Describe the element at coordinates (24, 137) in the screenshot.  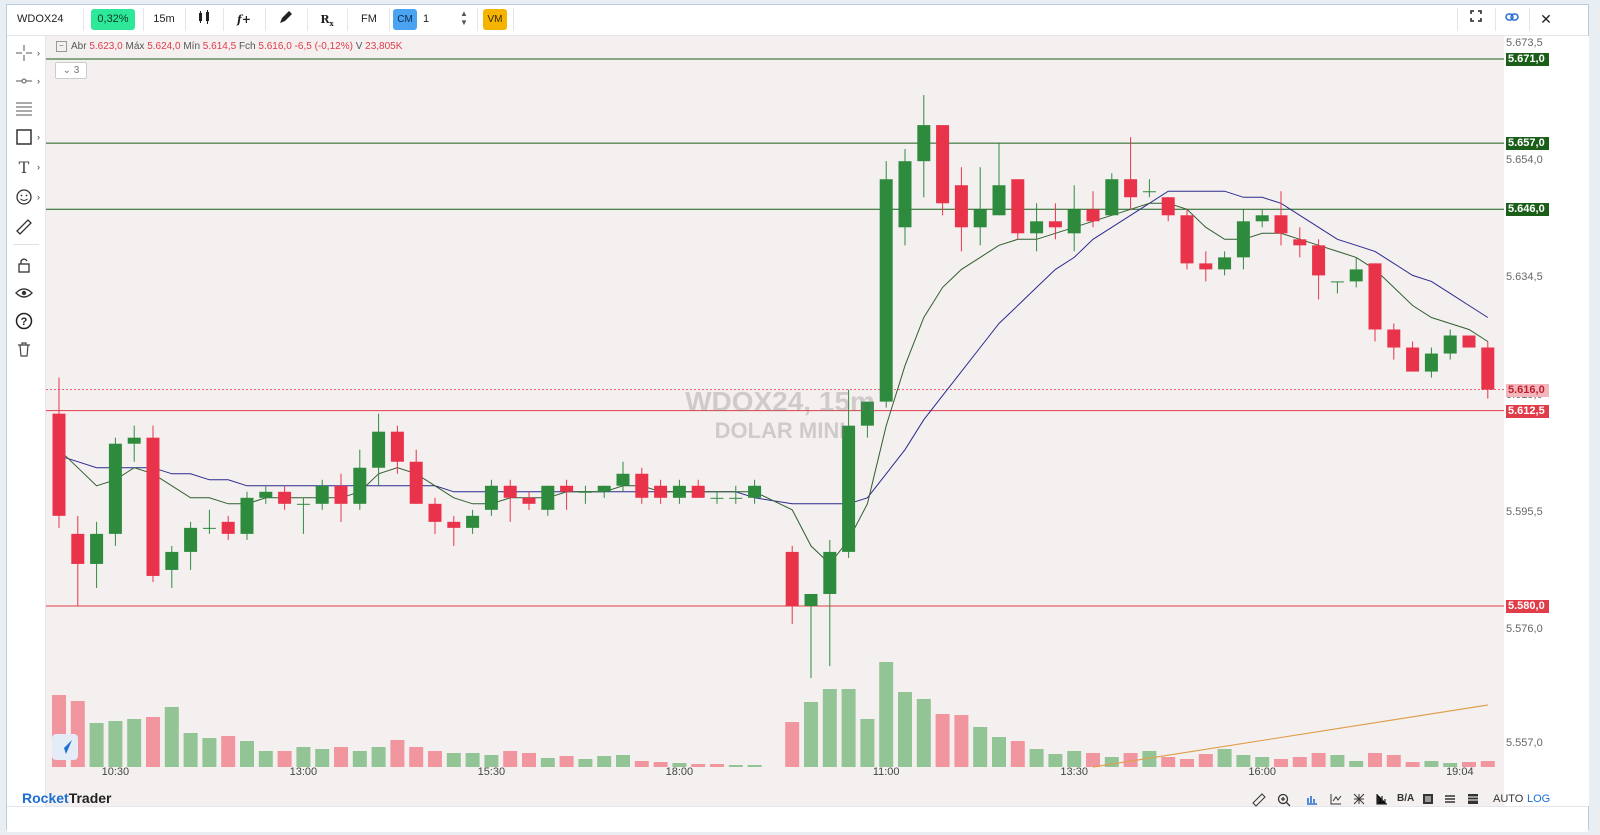
I see `rectangle-icon` at that location.